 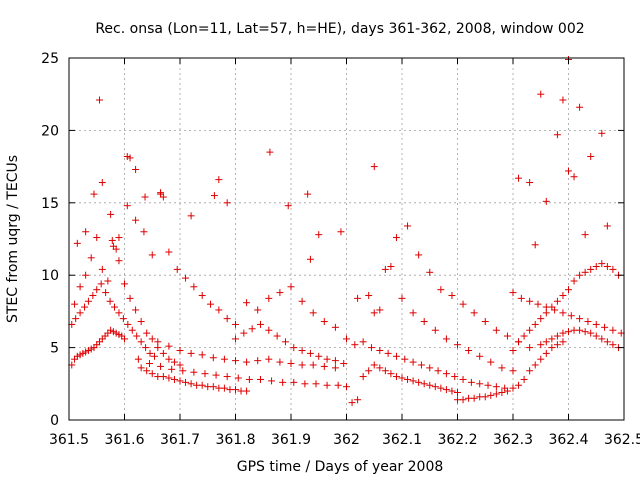 What do you see at coordinates (50, 204) in the screenshot?
I see `y-tick-label: 15` at bounding box center [50, 204].